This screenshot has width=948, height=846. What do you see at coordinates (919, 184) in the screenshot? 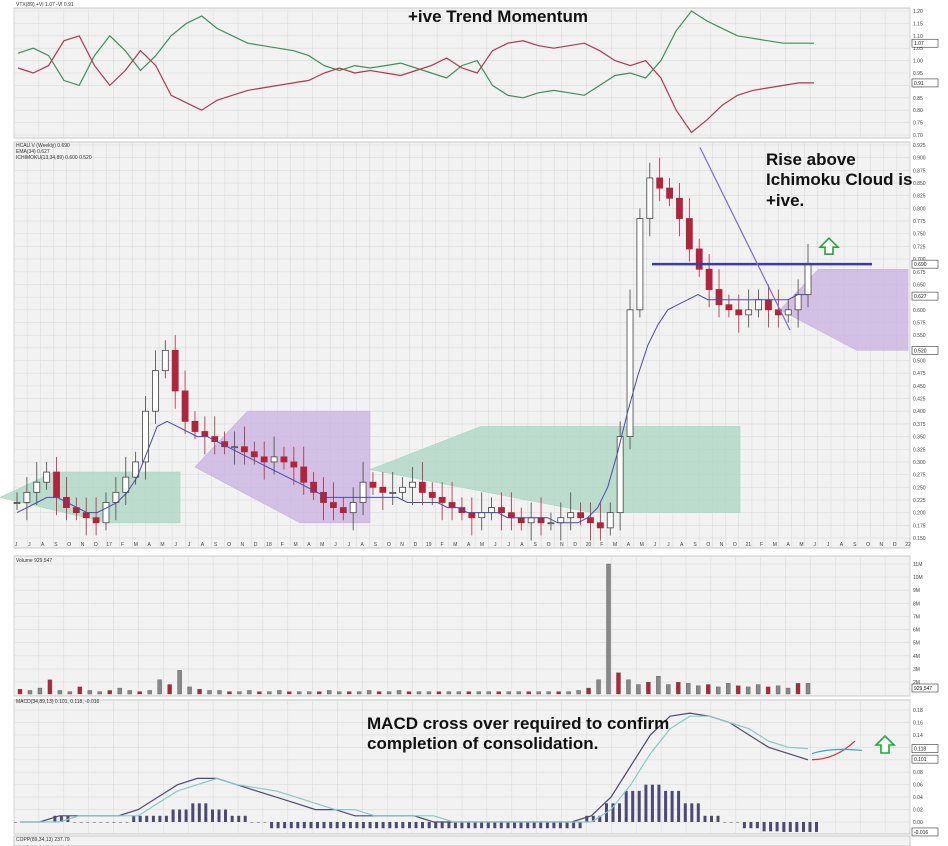
I see `price-ytick-label: 0.850` at bounding box center [919, 184].